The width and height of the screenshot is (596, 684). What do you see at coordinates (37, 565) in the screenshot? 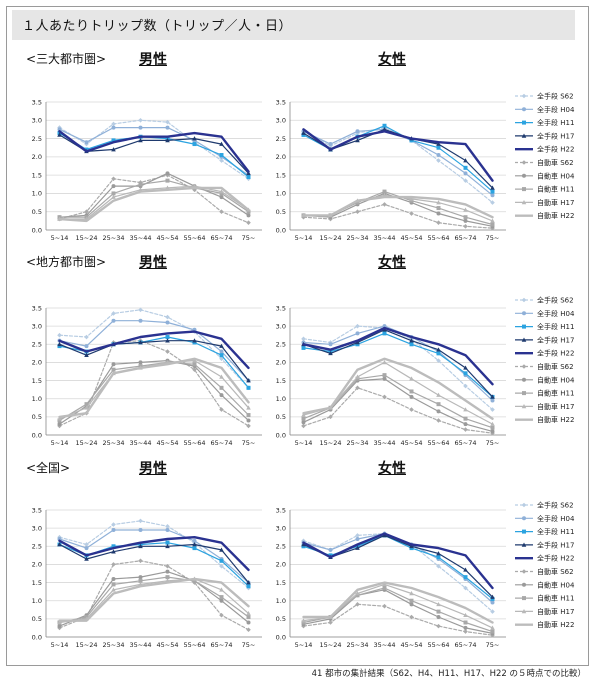
I see `y-tick-label: 2.0` at bounding box center [37, 565].